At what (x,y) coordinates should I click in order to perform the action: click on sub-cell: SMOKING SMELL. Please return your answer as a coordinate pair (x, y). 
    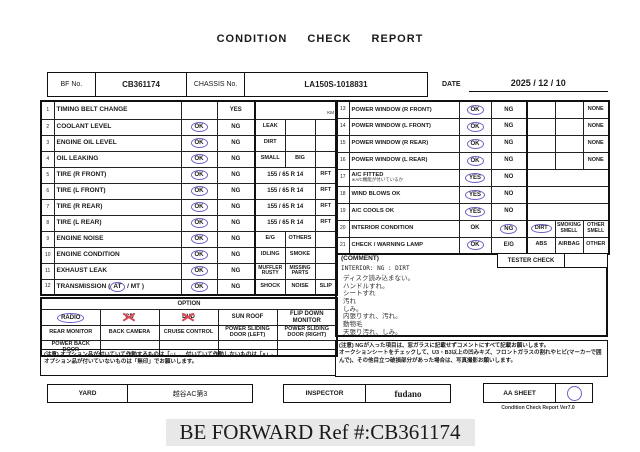
    Looking at the image, I should click on (569, 228).